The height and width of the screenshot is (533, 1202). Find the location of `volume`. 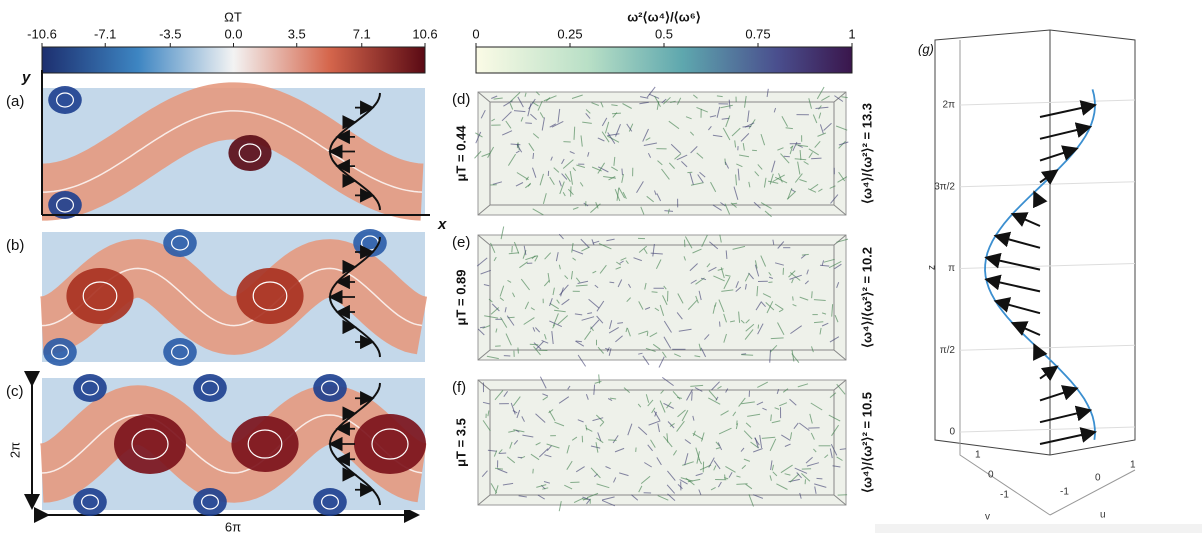

volume is located at coordinates (662, 442).